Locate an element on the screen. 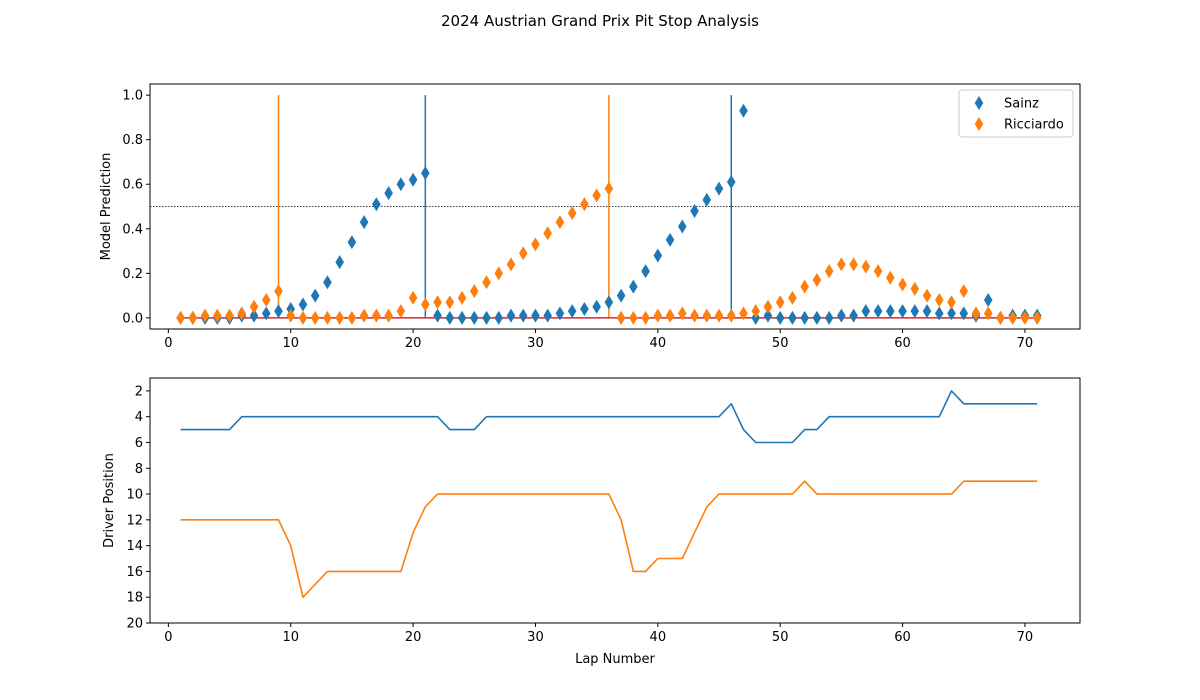 This screenshot has height=700, width=1200. position-y-tick-label: 20 is located at coordinates (134, 624).